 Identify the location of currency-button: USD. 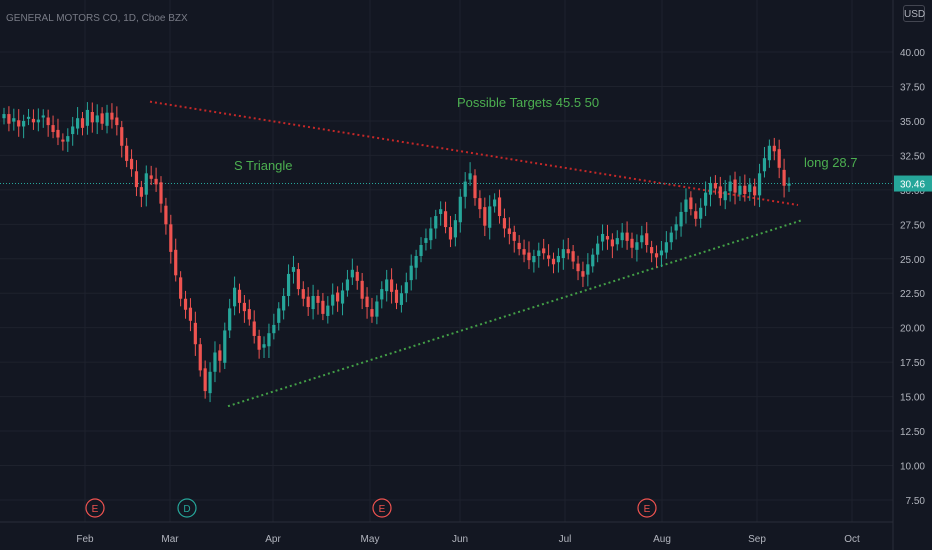
(914, 13).